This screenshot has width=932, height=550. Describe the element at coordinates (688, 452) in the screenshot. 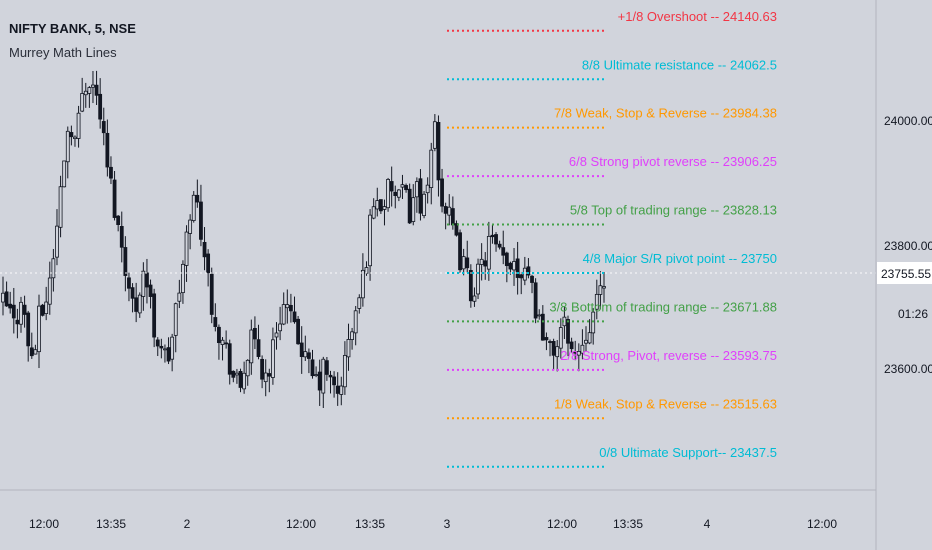

I see `murrey-level-label: 0/8 Ultimate Support-- 23437.5` at that location.